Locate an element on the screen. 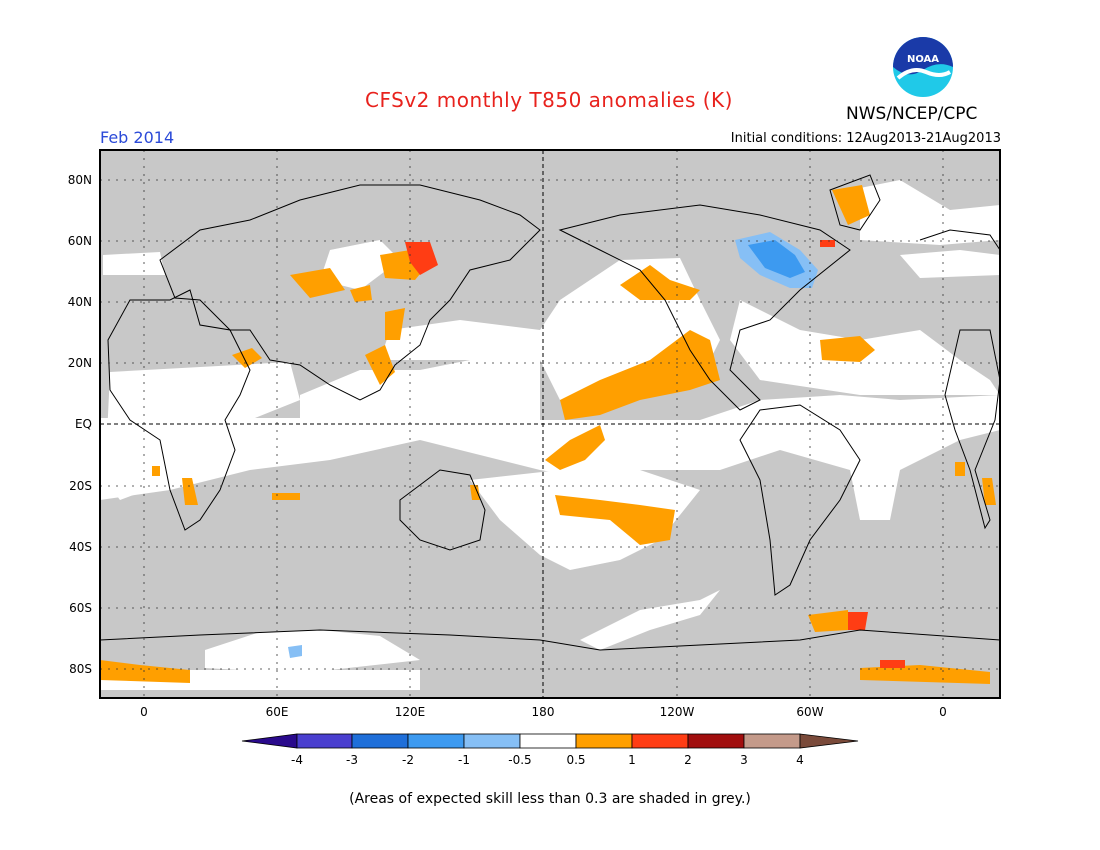 The height and width of the screenshot is (850, 1100). latitude-labels: 80N 60N 40N 20N EQ 20S 40S 60S 80S is located at coordinates (80, 424).